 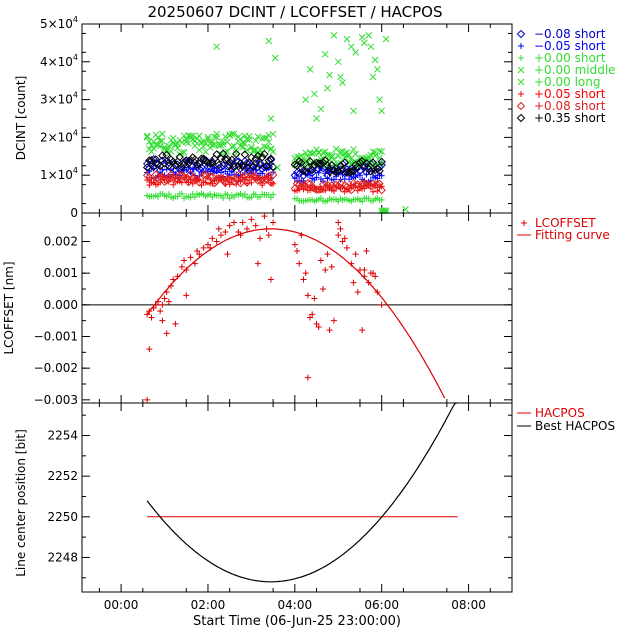 What do you see at coordinates (570, 46) in the screenshot?
I see `legend-label: −0.05 short` at bounding box center [570, 46].